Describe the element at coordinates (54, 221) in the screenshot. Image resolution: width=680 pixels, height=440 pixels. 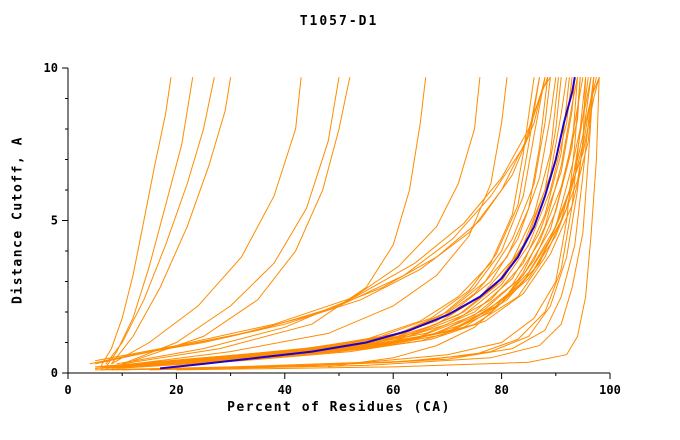
I see `y-tick-label: 5` at that location.